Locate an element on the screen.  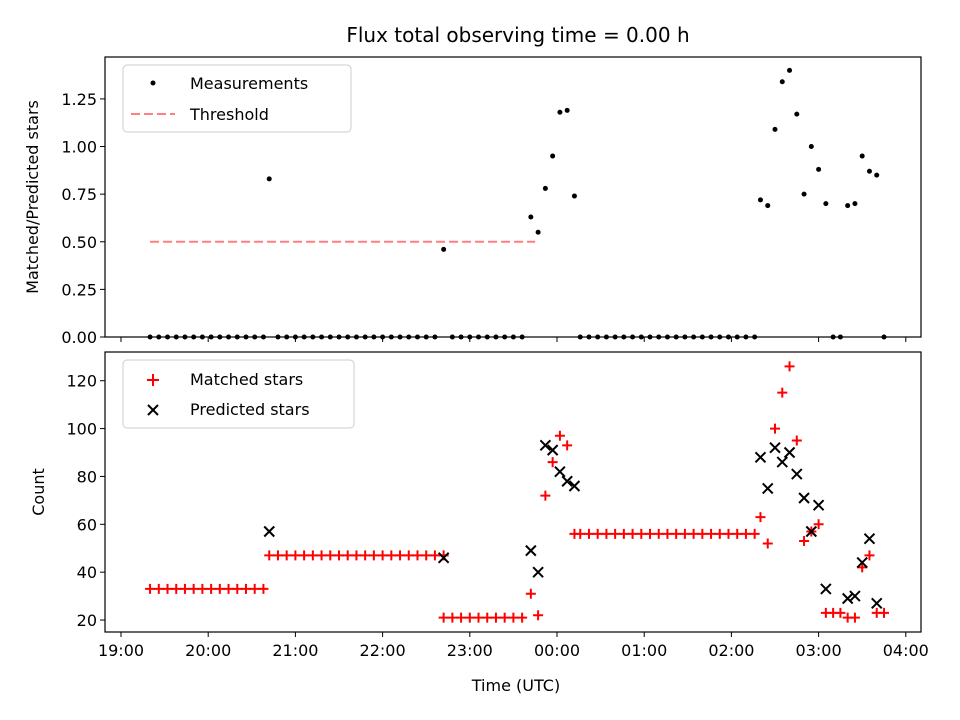
bottom-legend: Matched stars Predicted stars is located at coordinates (238, 394).